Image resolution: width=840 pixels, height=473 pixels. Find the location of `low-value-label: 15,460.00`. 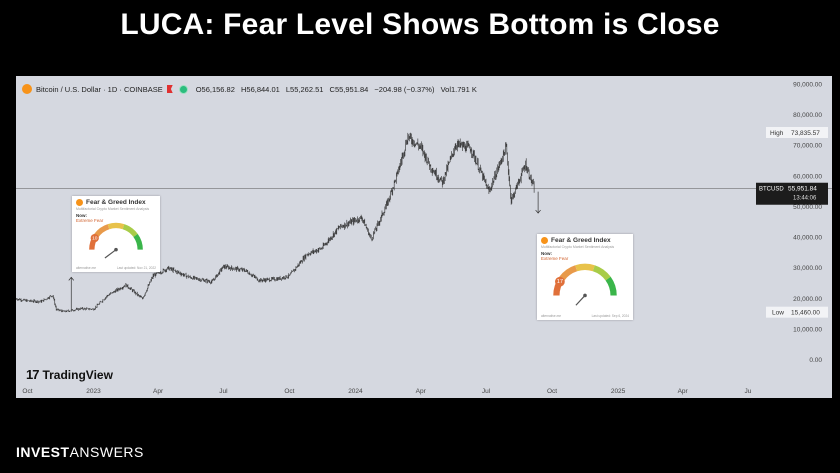

low-value-label: 15,460.00 is located at coordinates (805, 313).